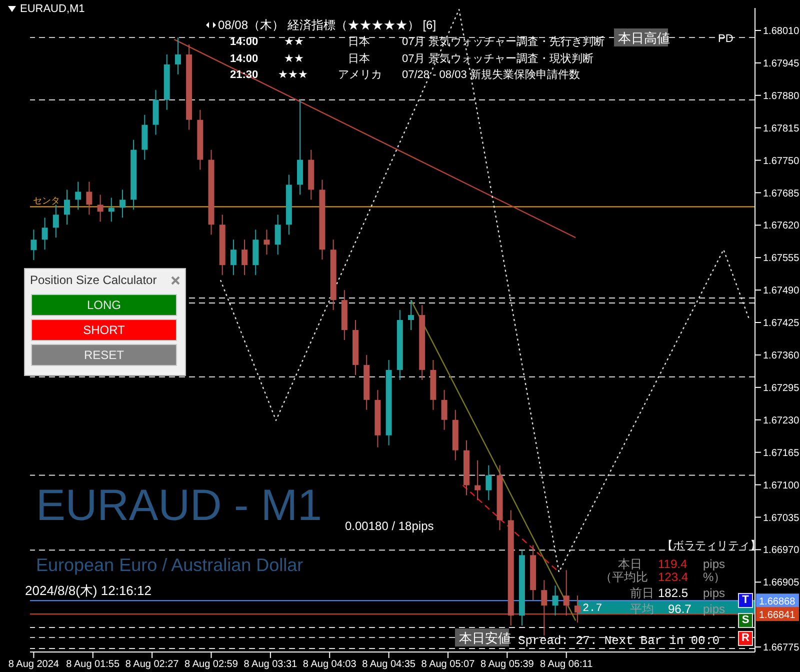  Describe the element at coordinates (781, 453) in the screenshot. I see `y-tick-label: 1.67165` at that location.